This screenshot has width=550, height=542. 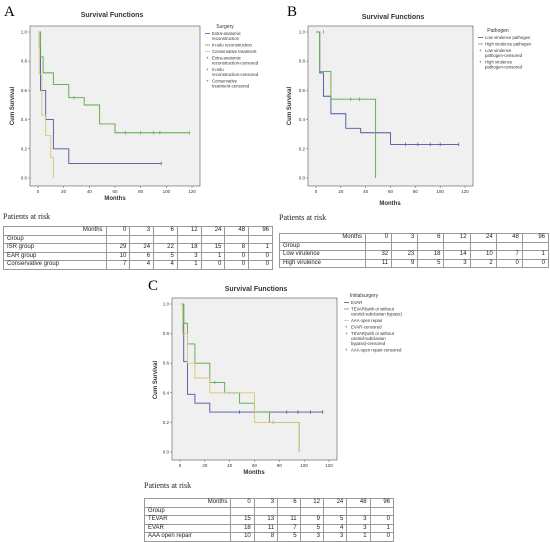 What do you see at coordinates (266, 520) in the screenshot?
I see `at-risk-count: 13` at bounding box center [266, 520].